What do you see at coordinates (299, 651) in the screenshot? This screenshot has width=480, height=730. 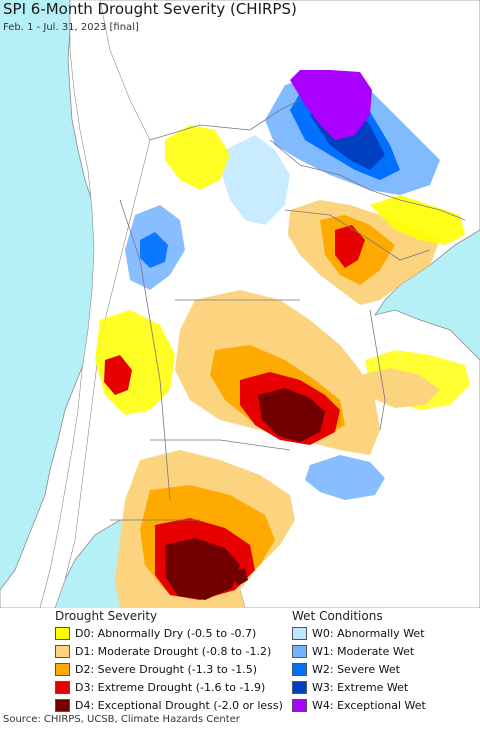 I see `swatch-w1` at bounding box center [299, 651].